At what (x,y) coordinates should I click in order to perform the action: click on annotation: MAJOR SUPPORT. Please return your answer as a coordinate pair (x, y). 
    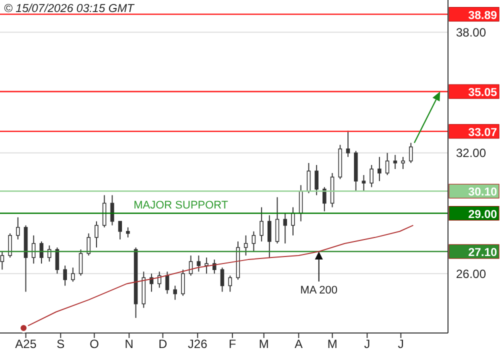
    Looking at the image, I should click on (181, 205).